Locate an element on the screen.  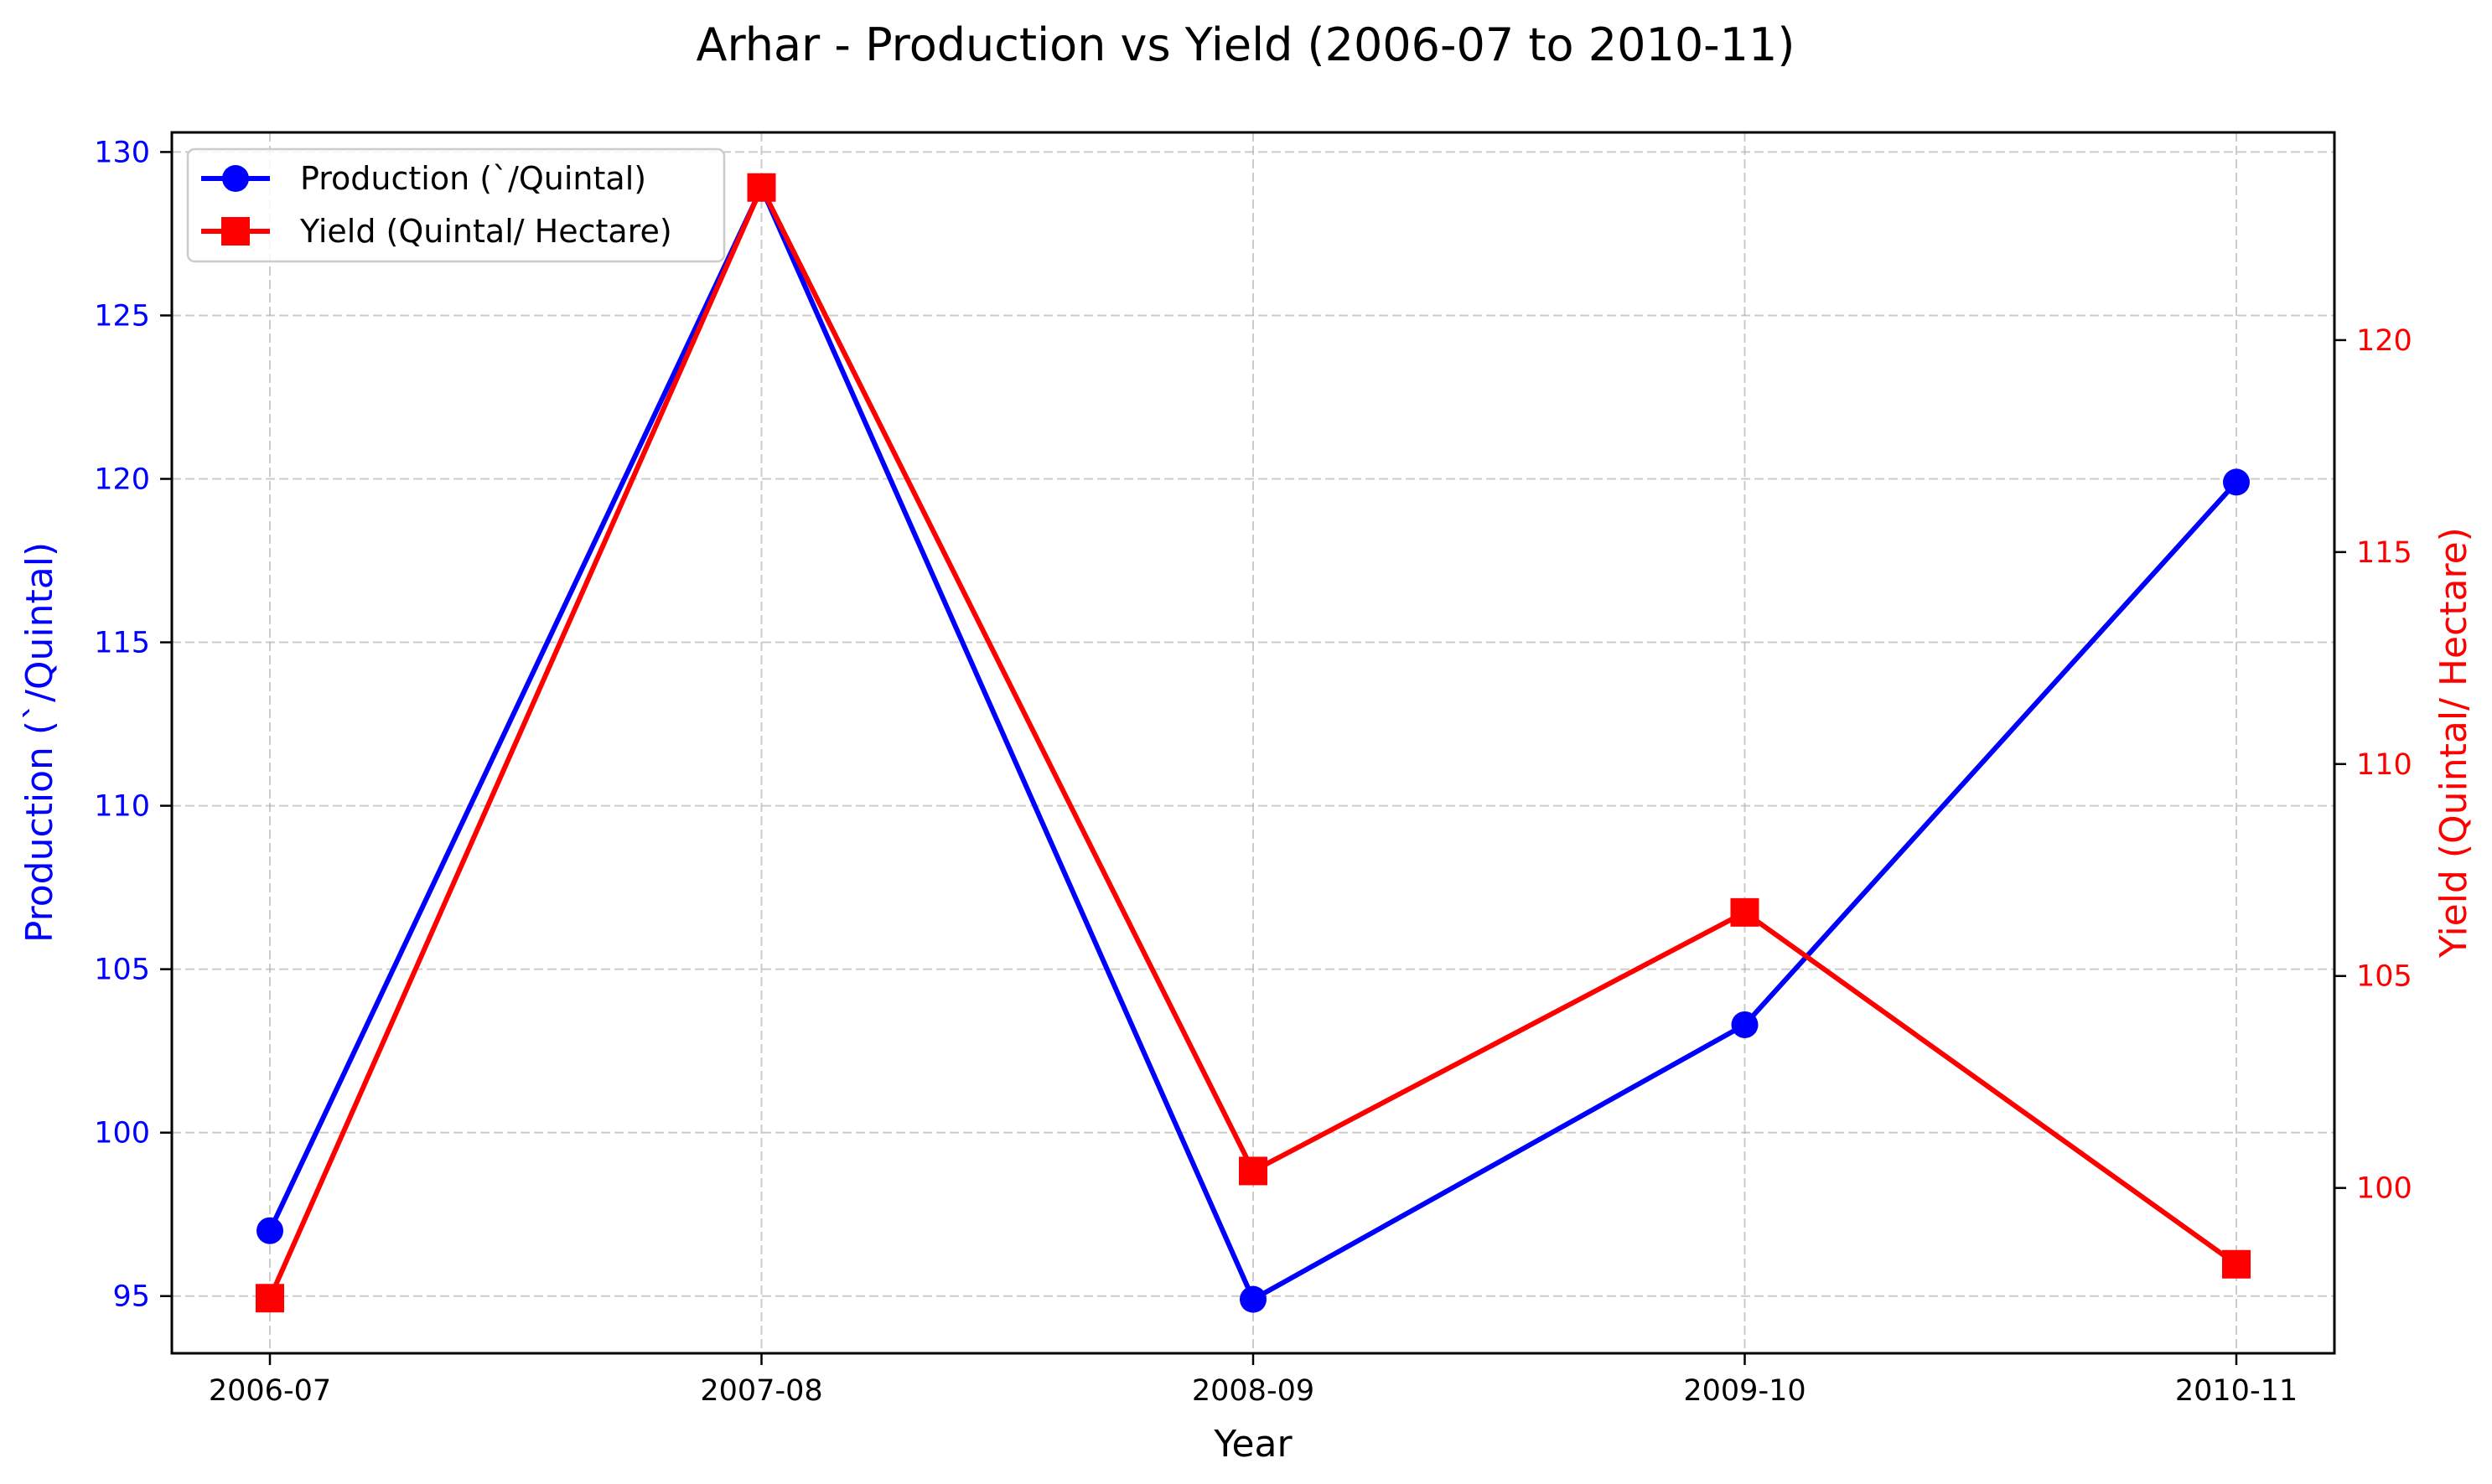
x-axis: 2006-07 2007-08 2008-09 2009-10 2010-11 is located at coordinates (1253, 1380).